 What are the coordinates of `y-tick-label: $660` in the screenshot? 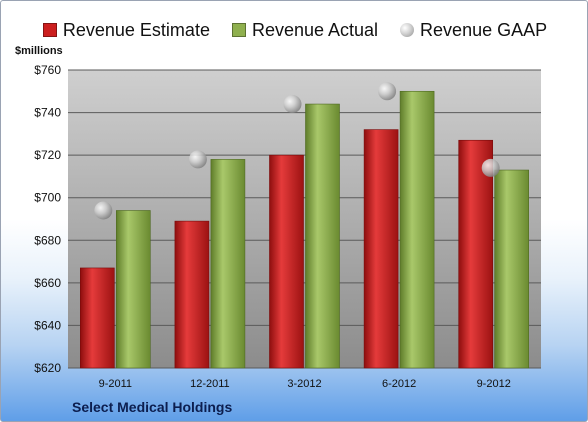 It's located at (47, 283).